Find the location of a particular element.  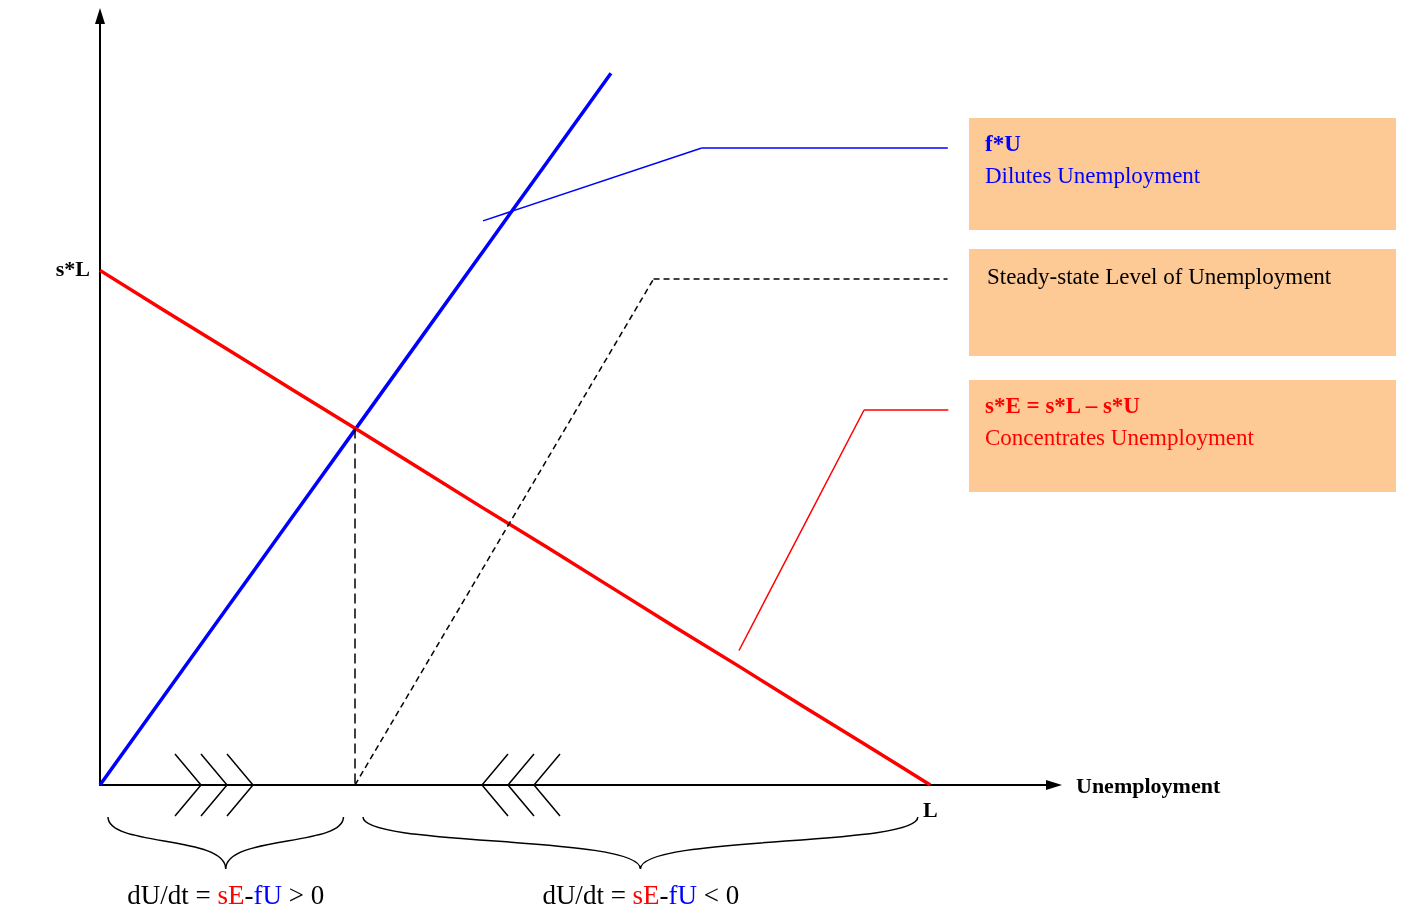

callout-box: s*E = s*L – s*U Concentrates Unemployment is located at coordinates (1182, 436).